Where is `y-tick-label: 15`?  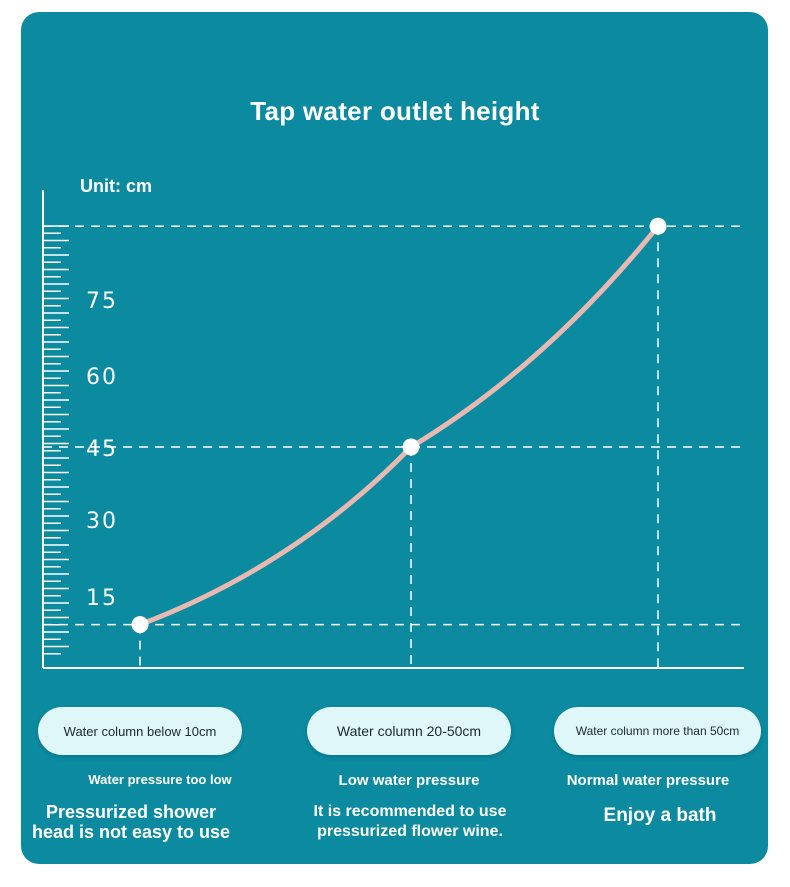
y-tick-label: 15 is located at coordinates (102, 598).